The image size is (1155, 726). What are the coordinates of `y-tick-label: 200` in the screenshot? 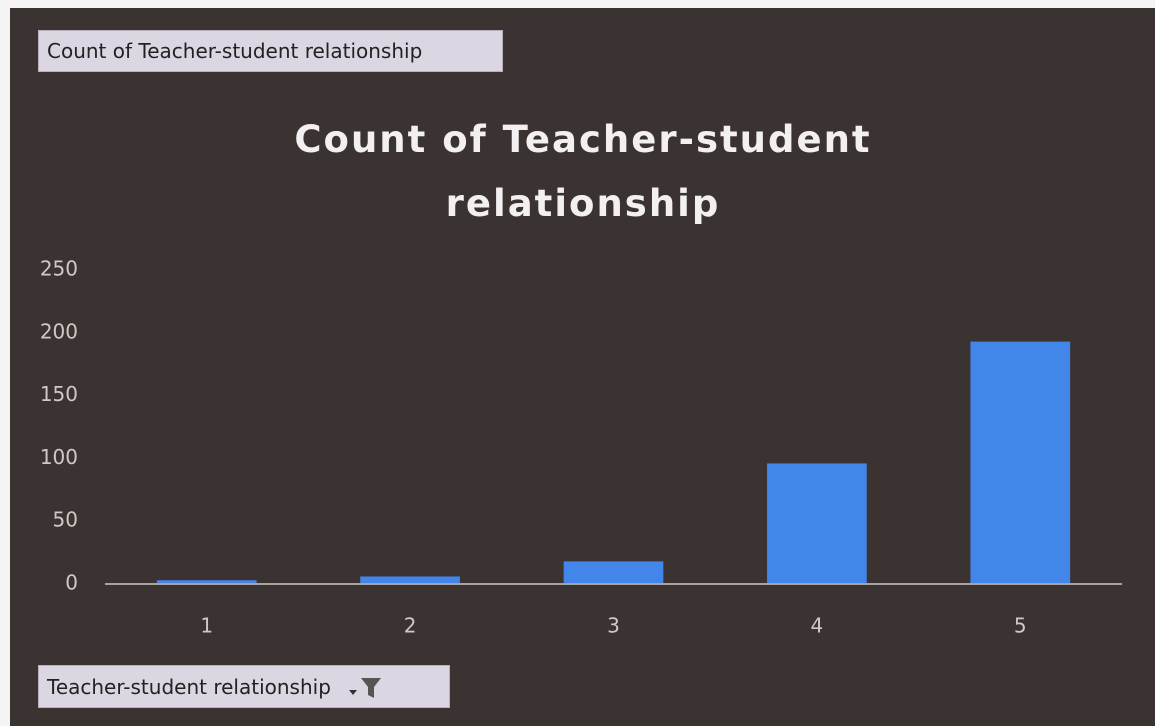 It's located at (59, 331).